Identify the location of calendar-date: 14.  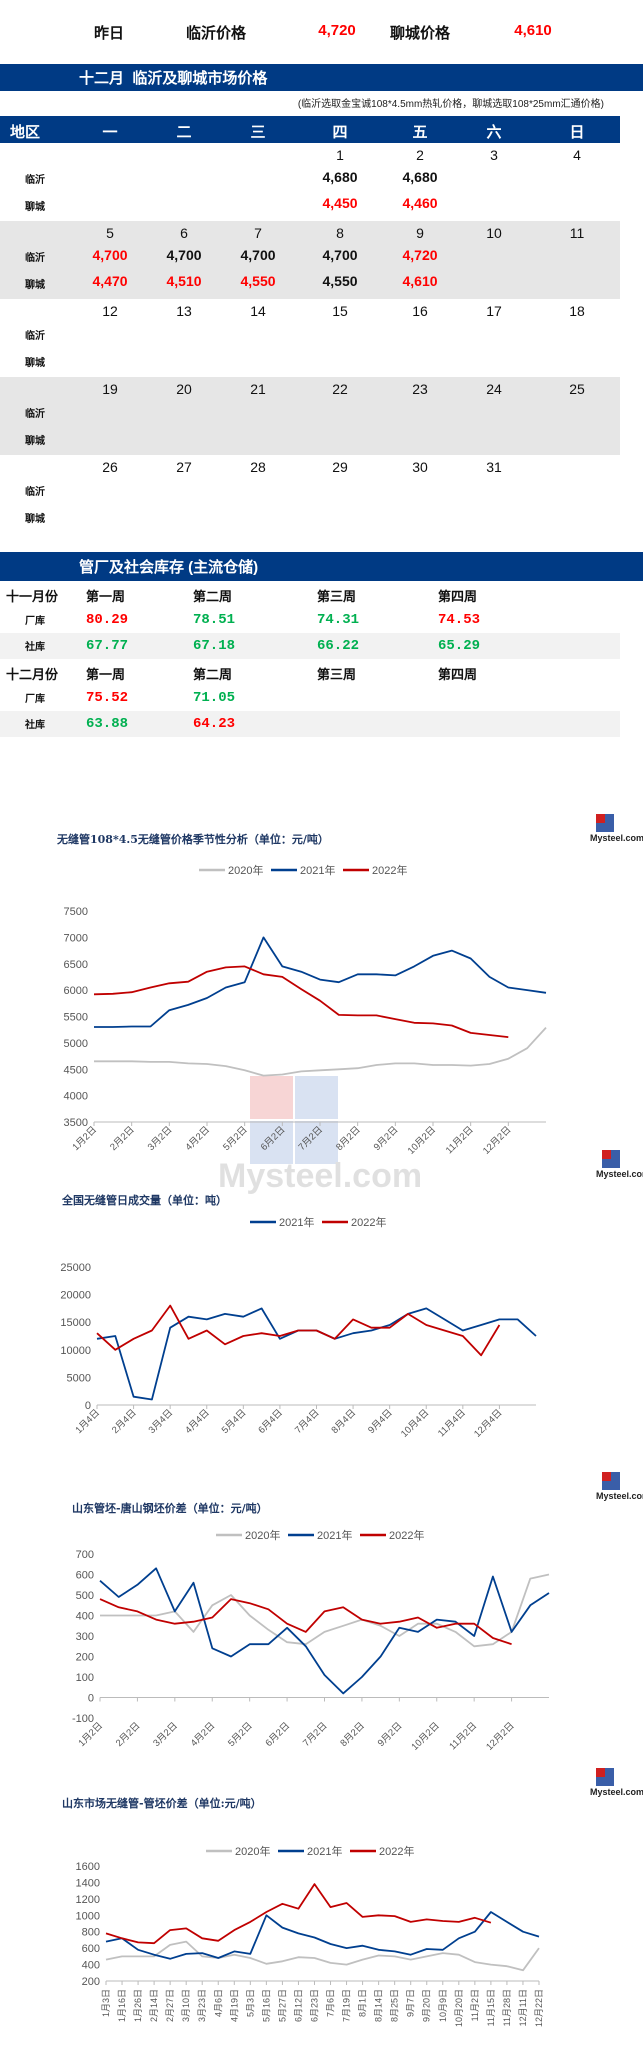
(258, 311).